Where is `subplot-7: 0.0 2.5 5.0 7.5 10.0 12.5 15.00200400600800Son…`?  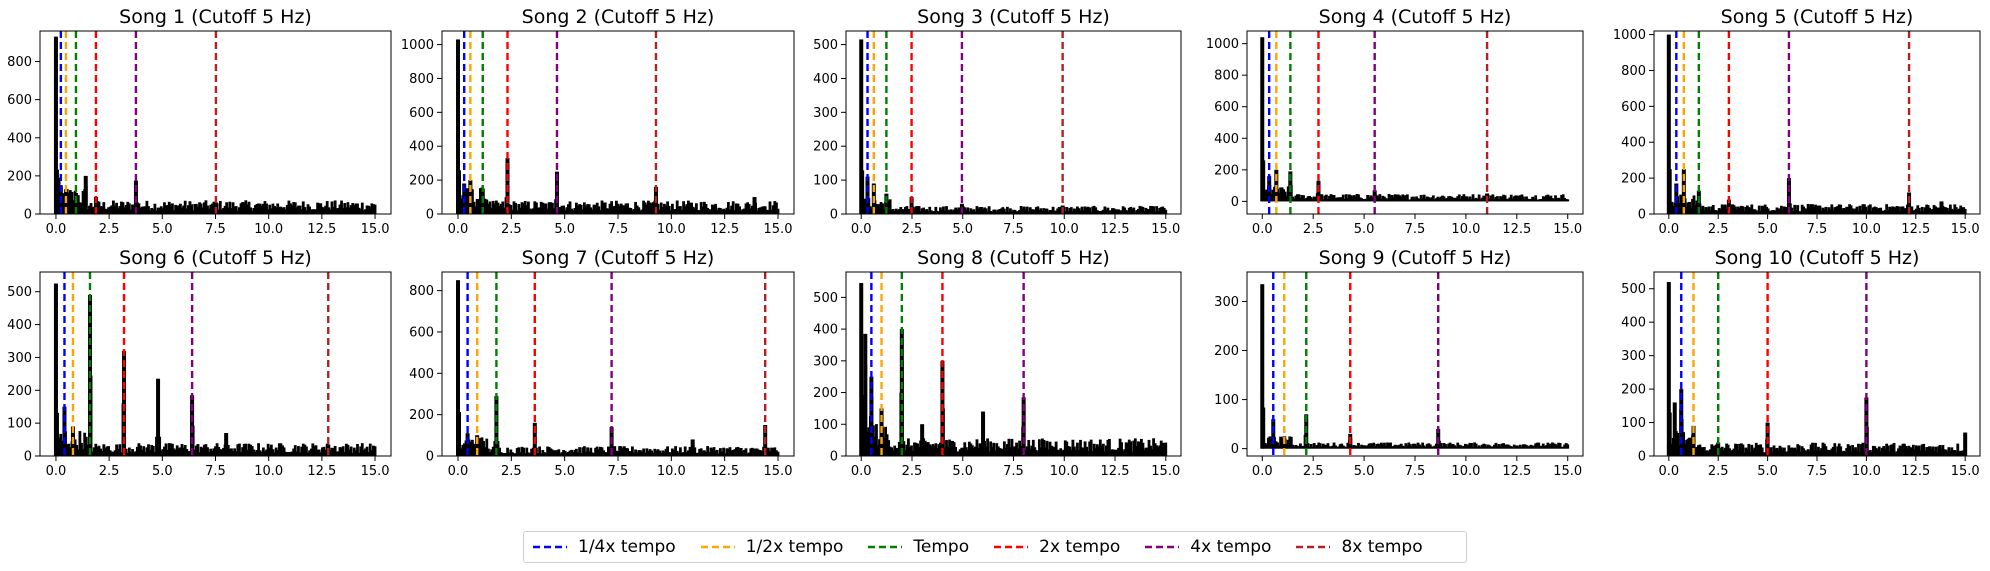
subplot-7: 0.0 2.5 5.0 7.5 10.0 12.5 15.00200400600800Son… is located at coordinates (602, 363).